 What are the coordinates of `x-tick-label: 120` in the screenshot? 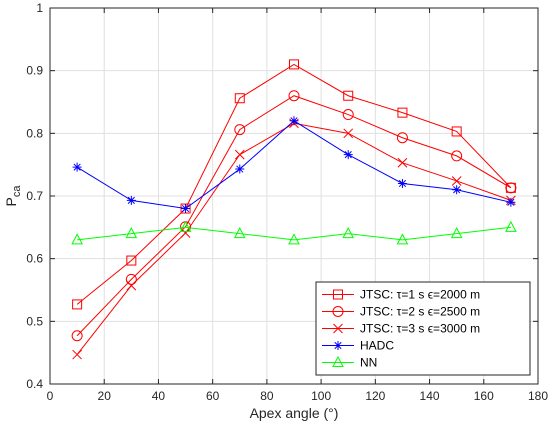 It's located at (375, 396).